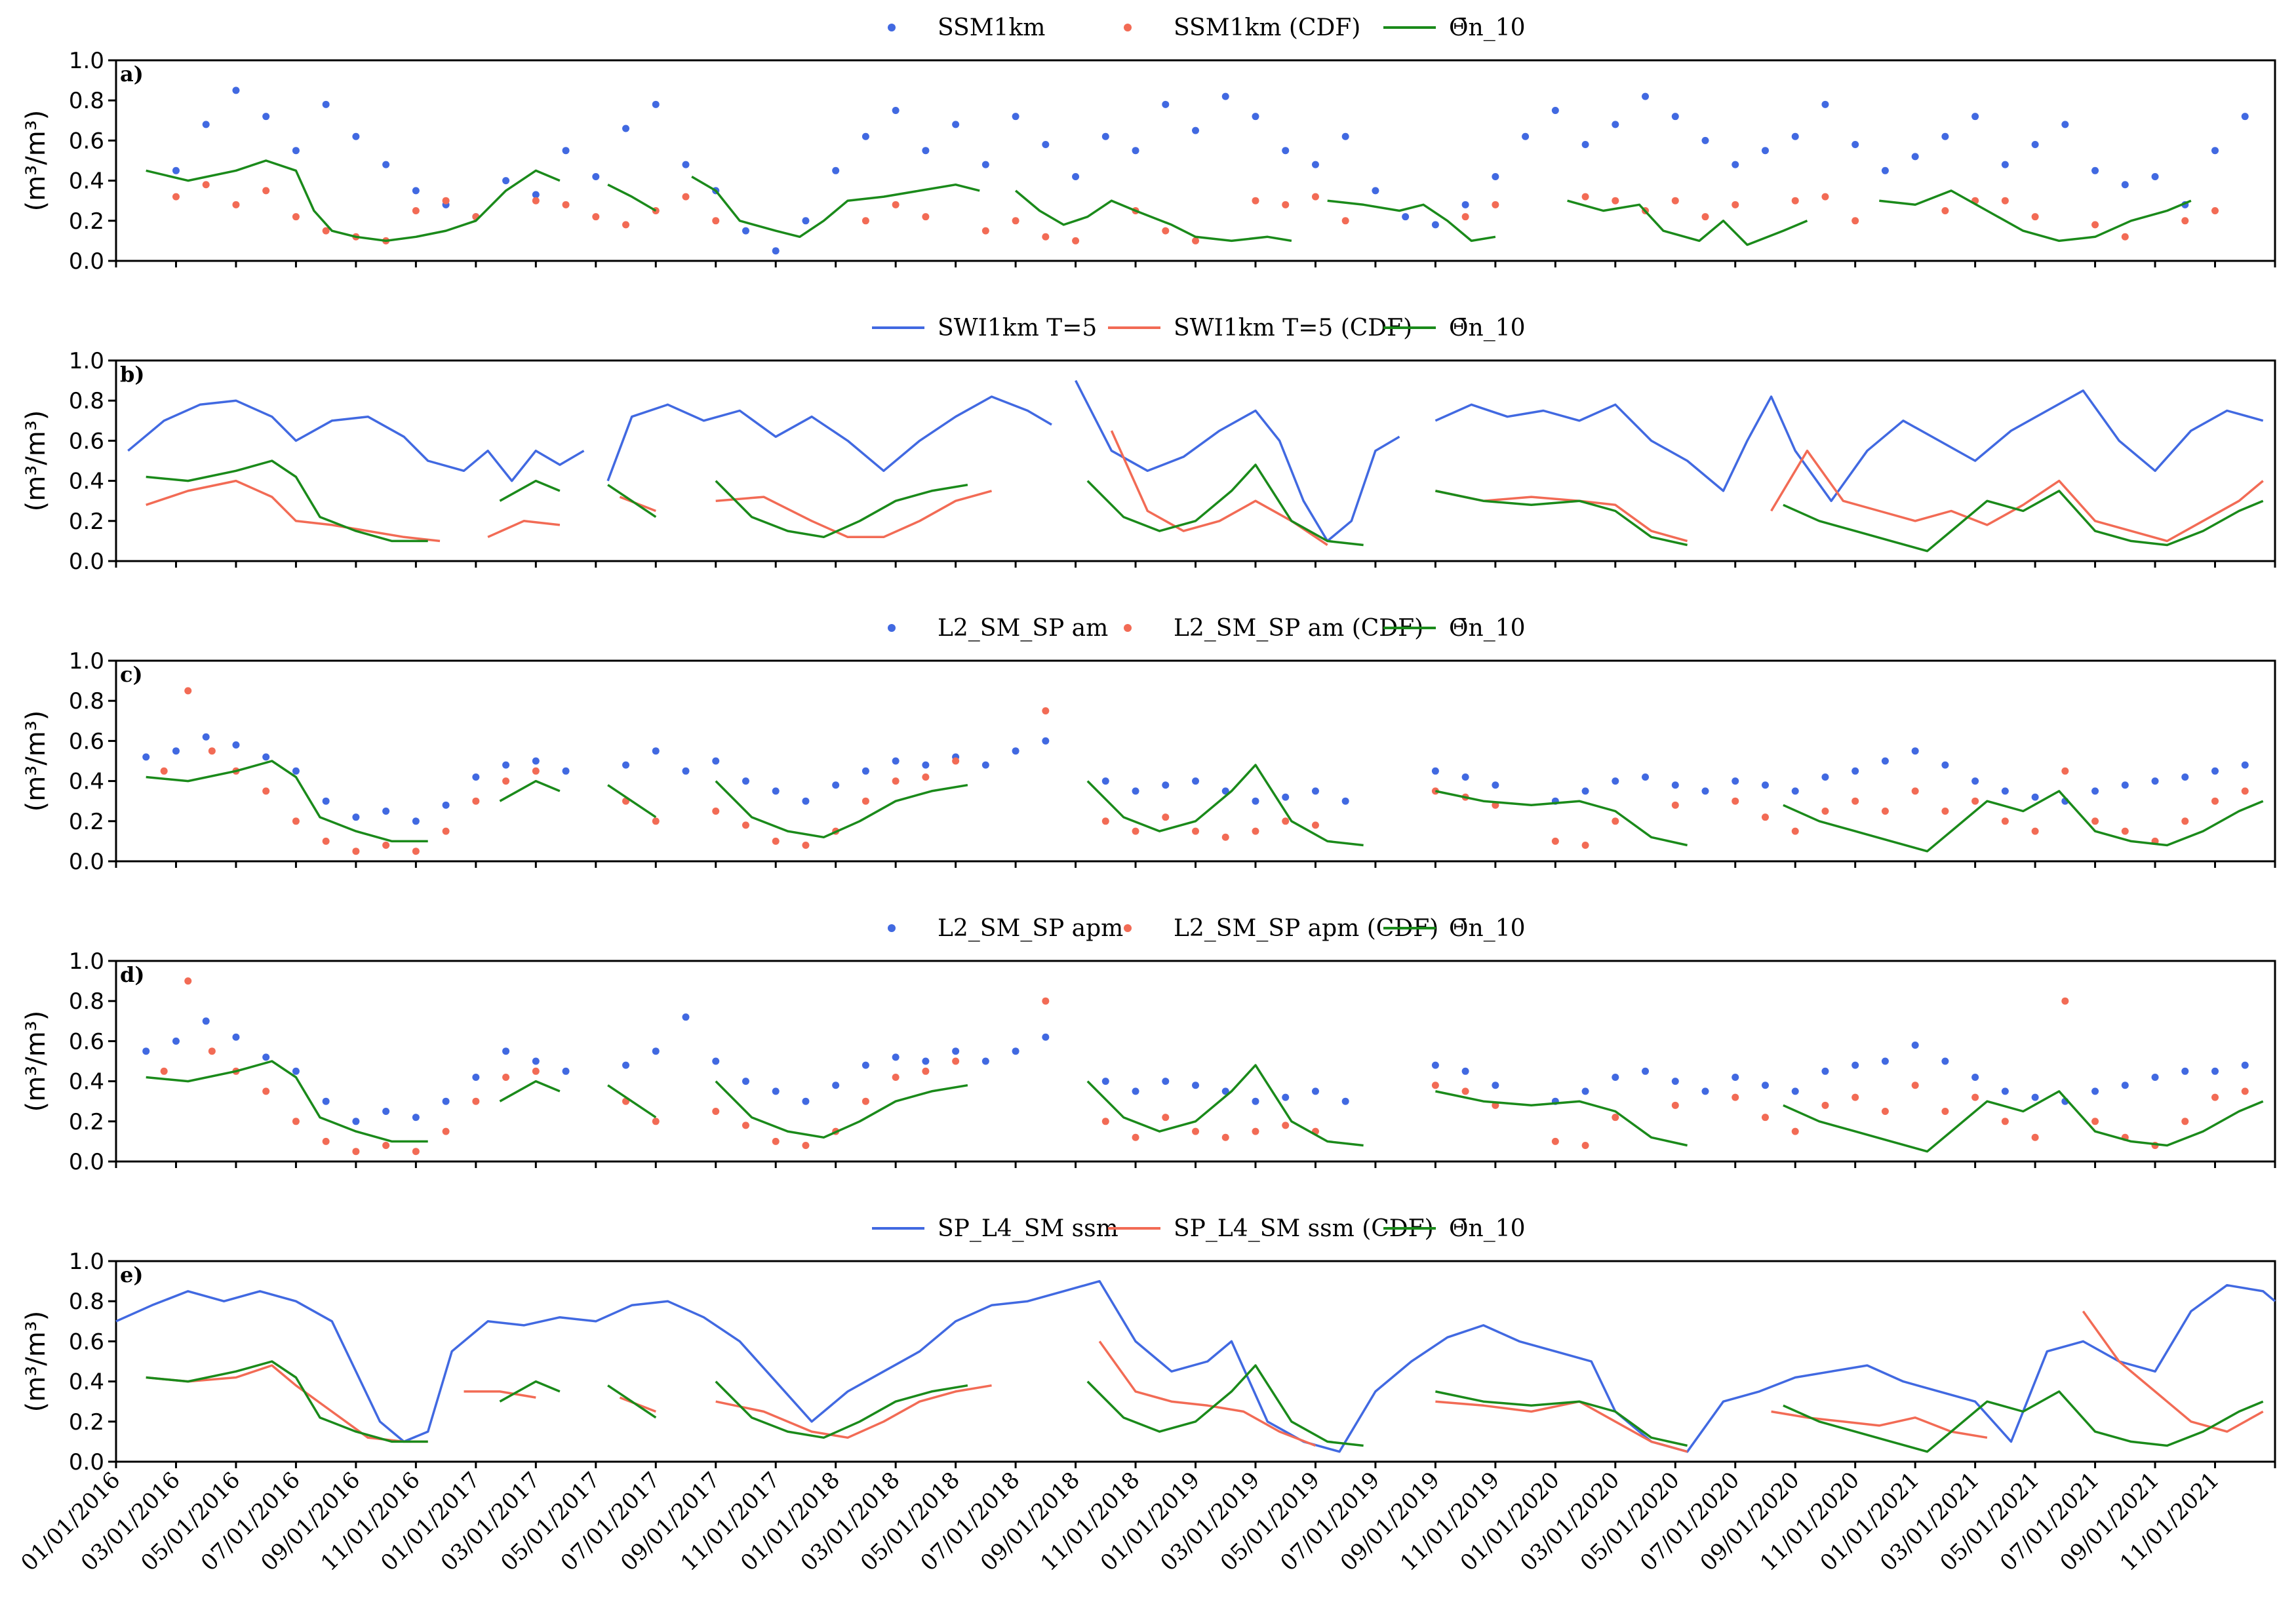 This screenshot has width=2296, height=1600. Describe the element at coordinates (1487, 27) in the screenshot. I see `legend-label: Θ̄n_10` at that location.